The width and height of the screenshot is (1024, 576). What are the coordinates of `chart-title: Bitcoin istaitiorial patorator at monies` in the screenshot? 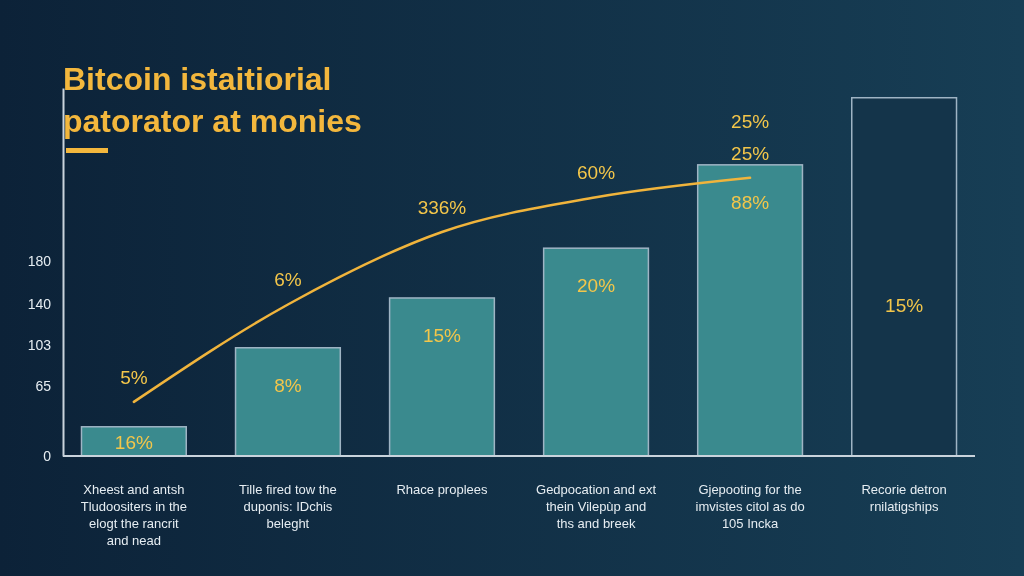 It's located at (212, 100).